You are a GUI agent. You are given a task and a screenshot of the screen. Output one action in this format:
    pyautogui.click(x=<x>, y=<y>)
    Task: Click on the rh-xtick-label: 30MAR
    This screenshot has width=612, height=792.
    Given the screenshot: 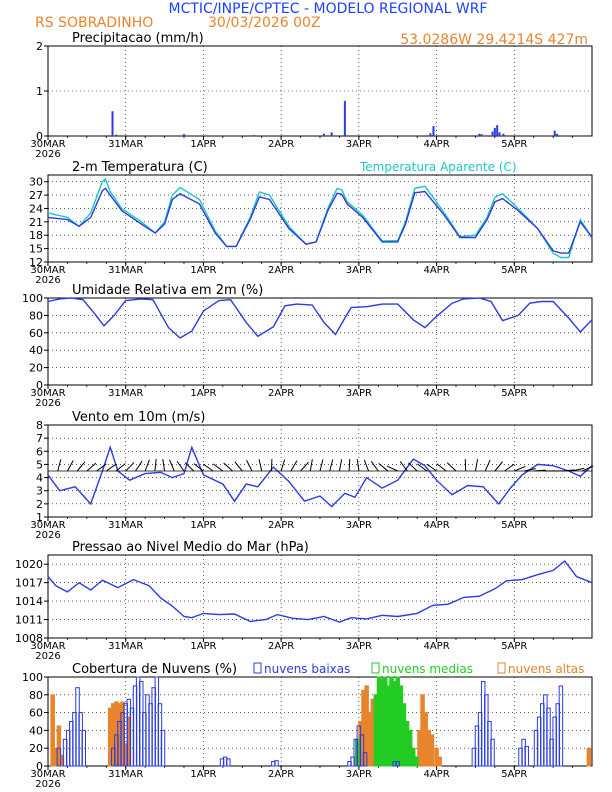 What is the action you would take?
    pyautogui.click(x=47, y=393)
    